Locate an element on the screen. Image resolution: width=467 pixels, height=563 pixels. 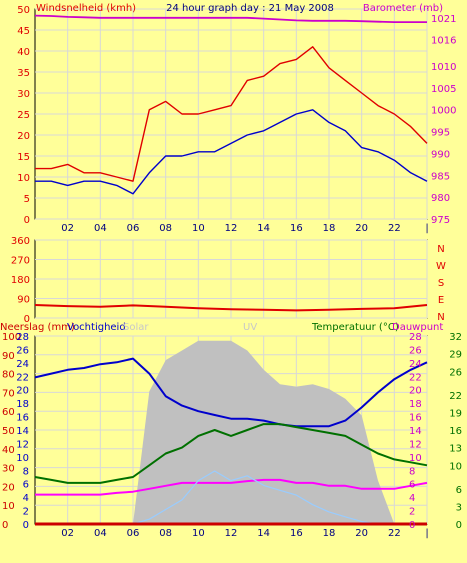
temp-right-y-tick: 32 is located at coordinates (455, 337).